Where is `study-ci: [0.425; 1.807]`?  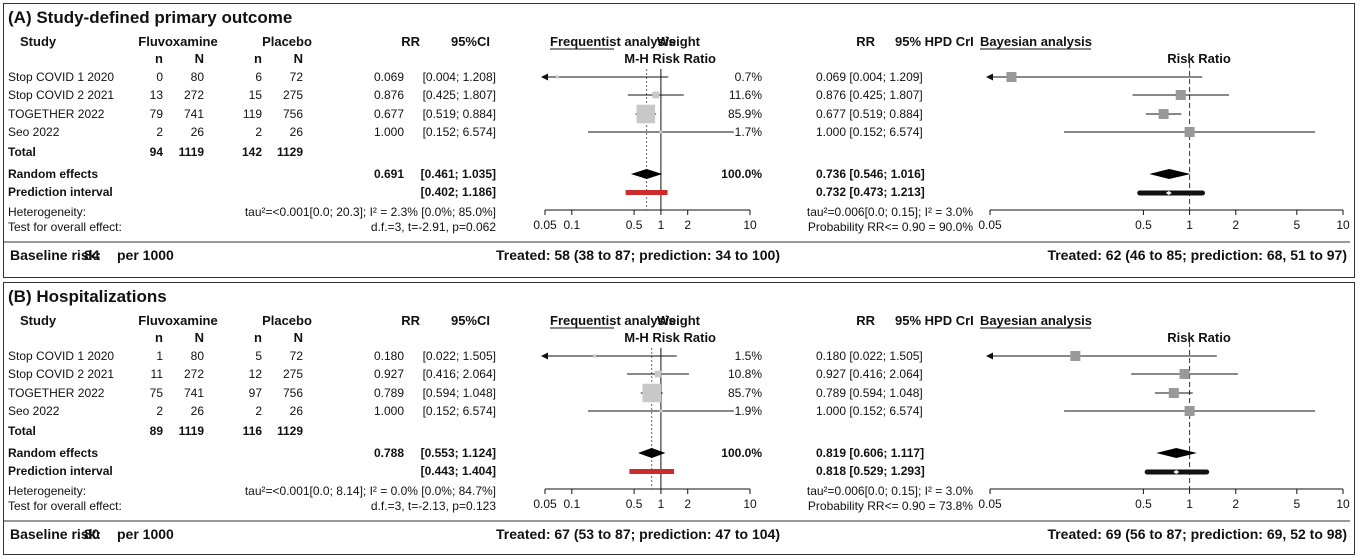
study-ci: [0.425; 1.807] is located at coordinates (459, 95).